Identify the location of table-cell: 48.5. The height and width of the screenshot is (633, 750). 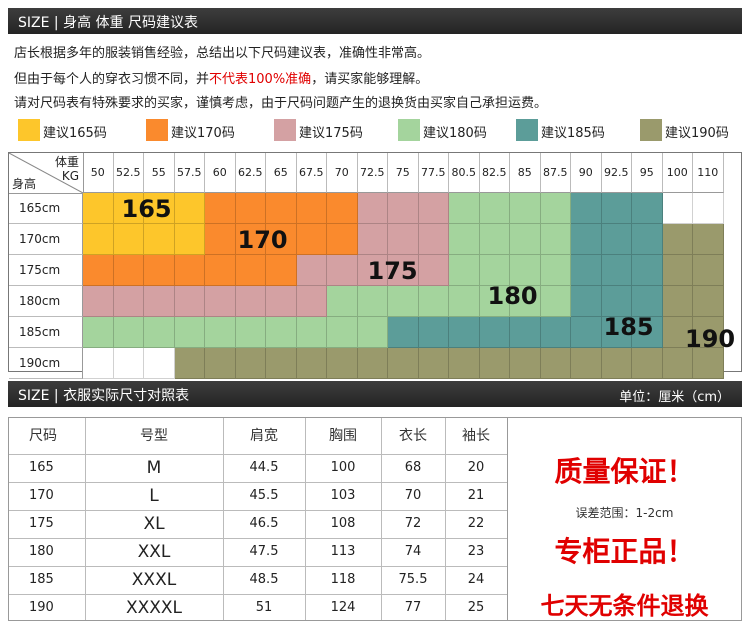
(264, 579).